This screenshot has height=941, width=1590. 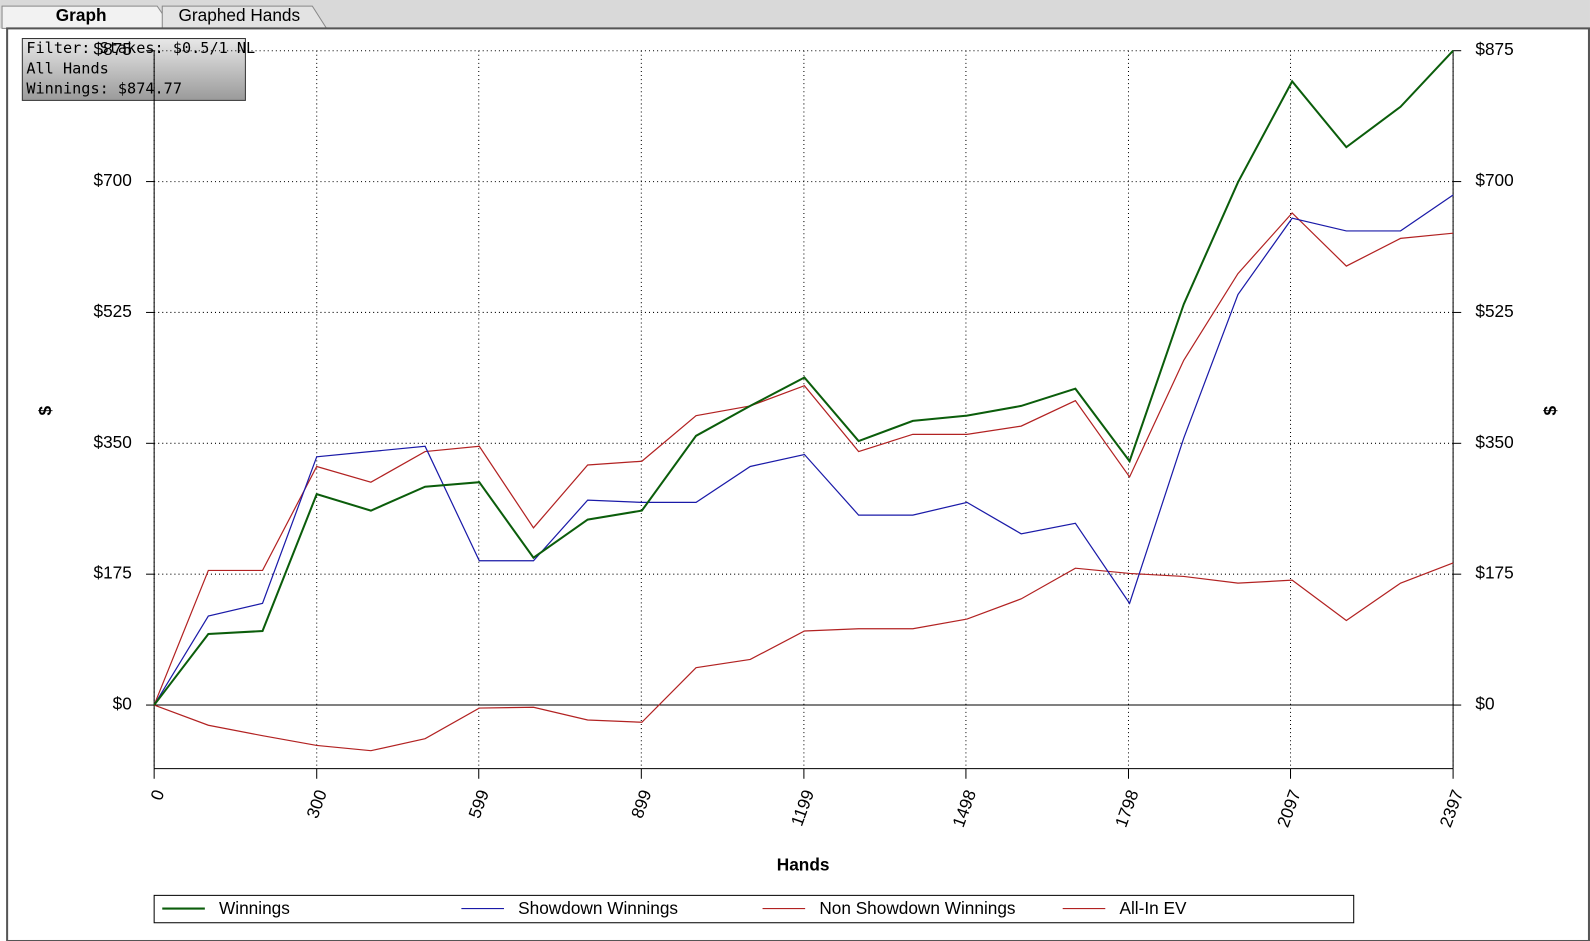 I want to click on info-text: Filter: Stakes: $0.5/1 NL, so click(x=140, y=48).